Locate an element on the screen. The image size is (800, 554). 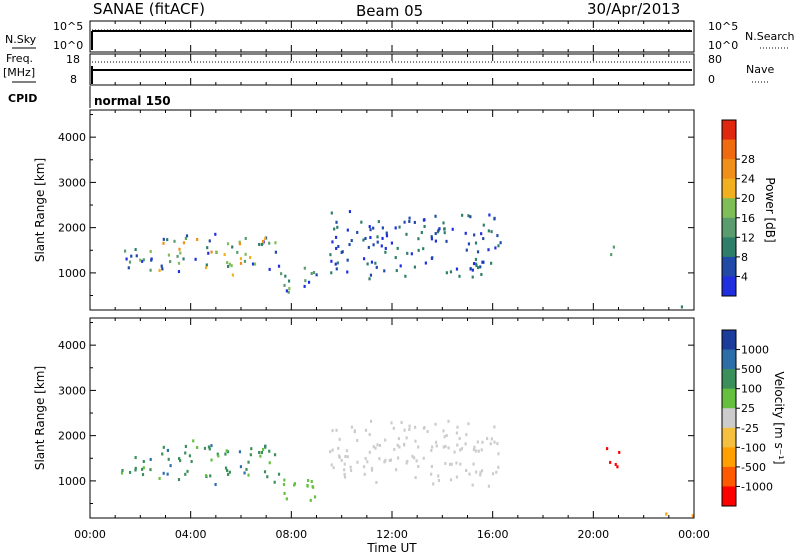
velocity-colorbar-tick-label: -500 is located at coordinates (753, 467).